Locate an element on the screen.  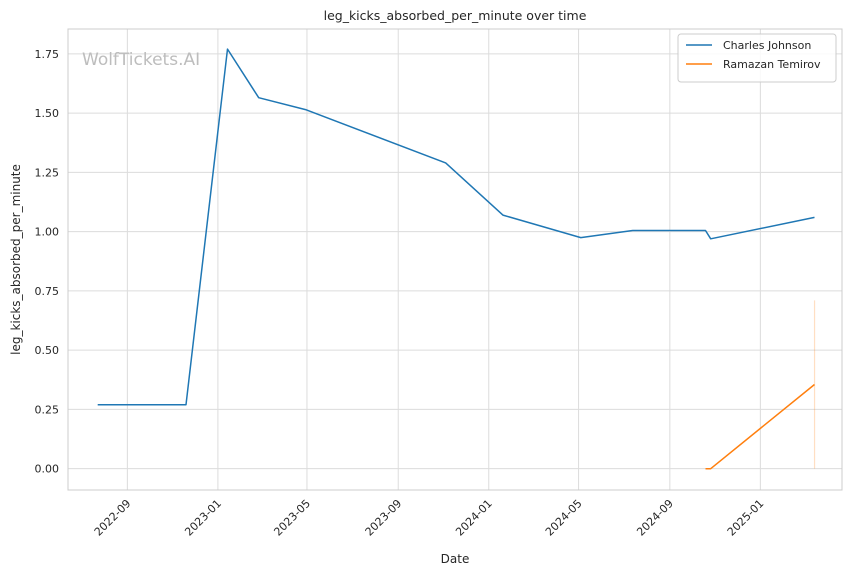
legend: Charles Johnson Ramazan Temirov is located at coordinates (757, 58).